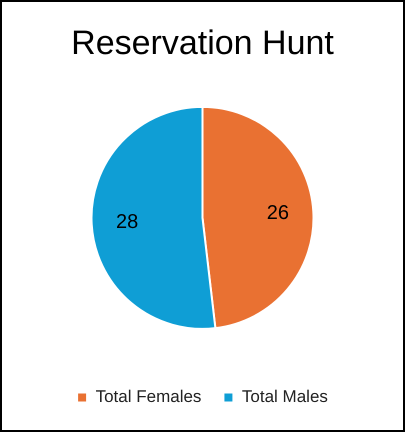 The width and height of the screenshot is (405, 432). Describe the element at coordinates (285, 396) in the screenshot. I see `legend-label: Total Males` at that location.